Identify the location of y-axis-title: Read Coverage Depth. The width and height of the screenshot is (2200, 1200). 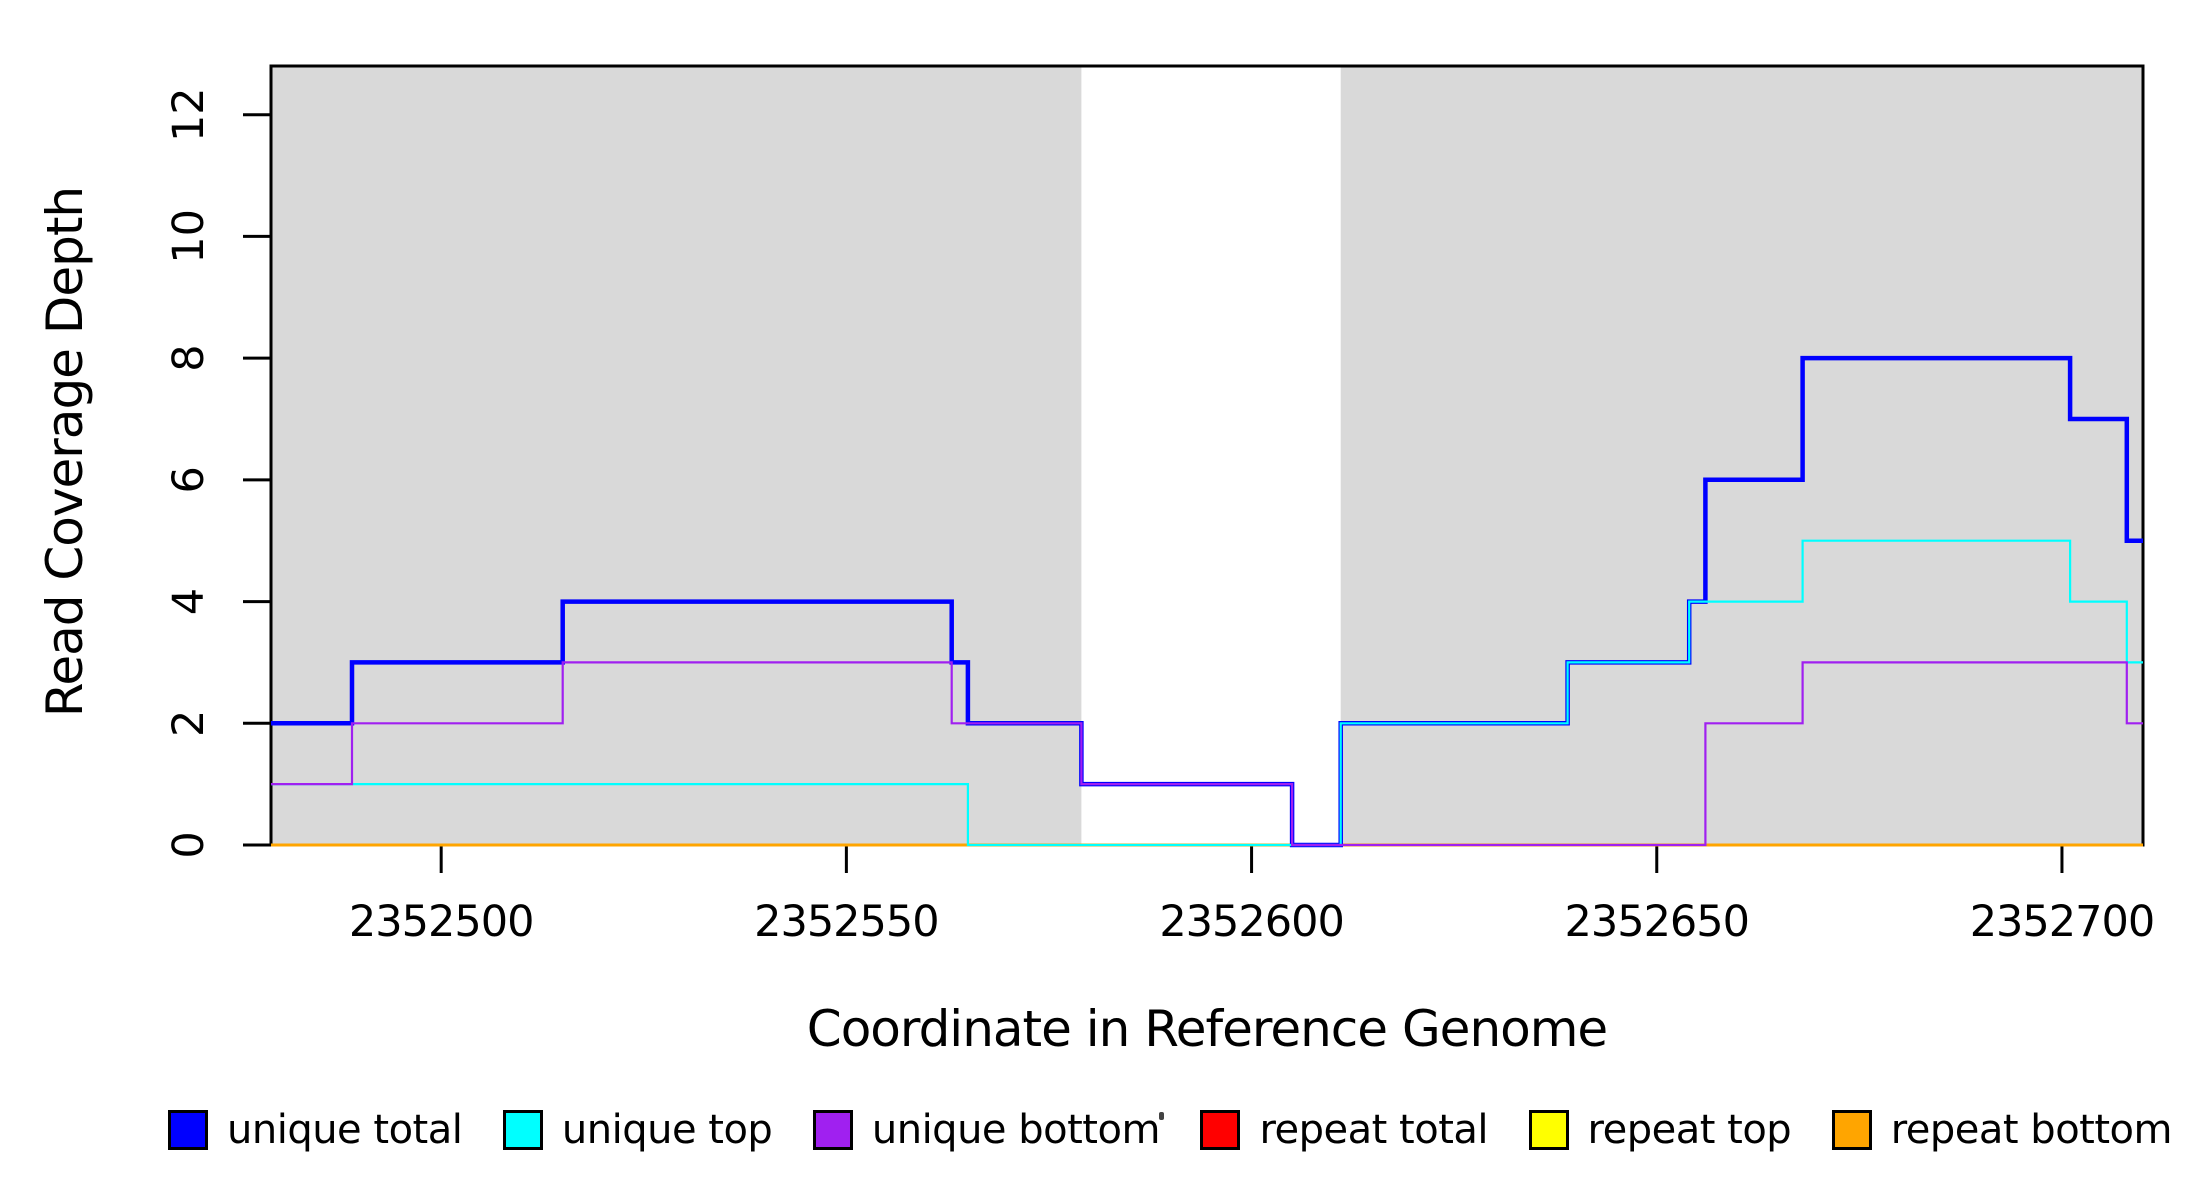
(65, 452).